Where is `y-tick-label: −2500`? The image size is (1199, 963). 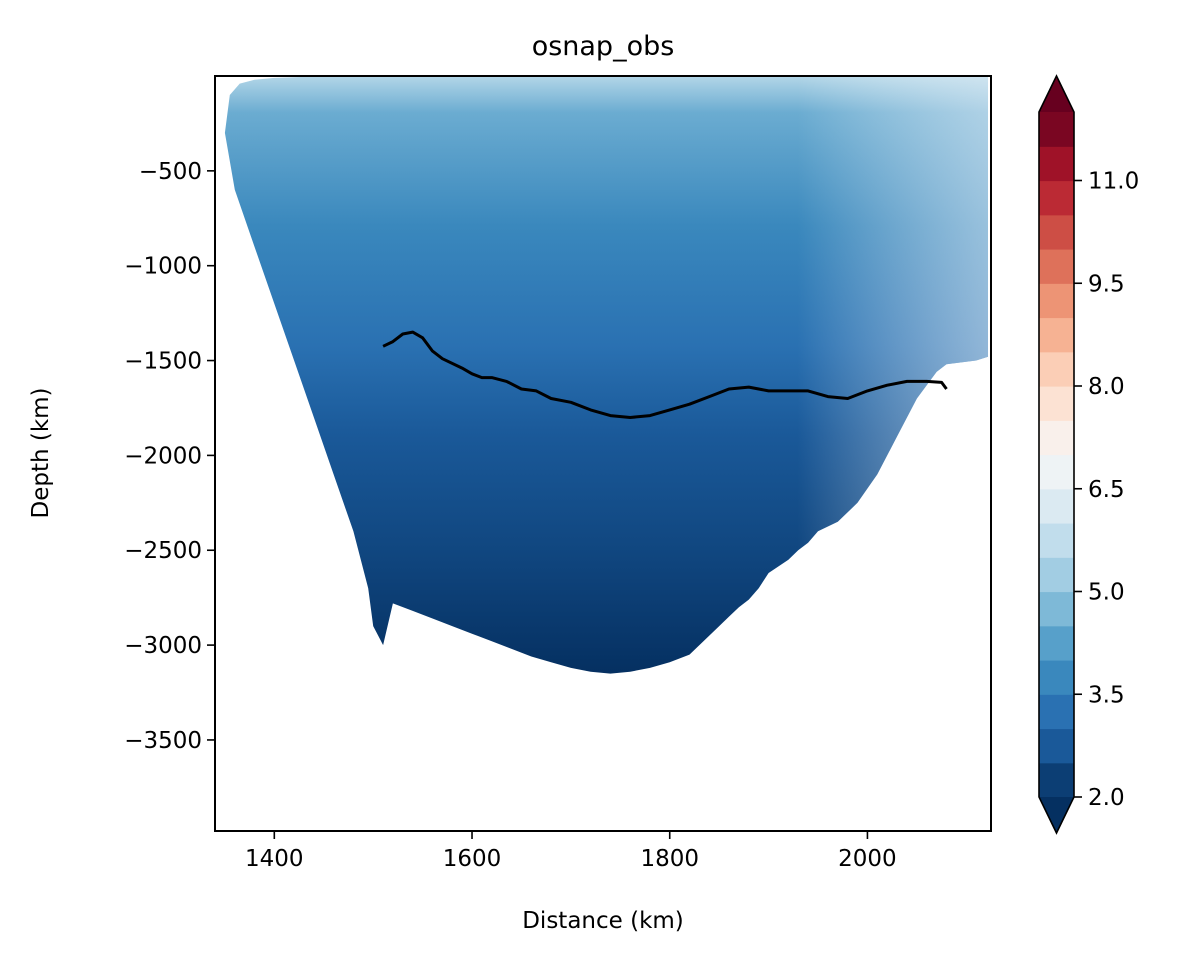 y-tick-label: −2500 is located at coordinates (163, 551).